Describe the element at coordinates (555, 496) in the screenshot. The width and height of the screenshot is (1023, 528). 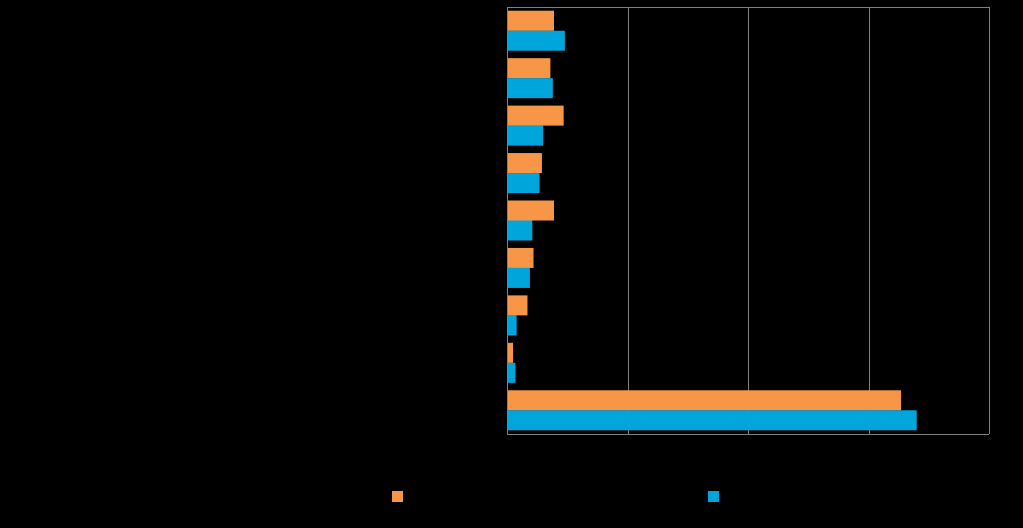
I see `legend` at that location.